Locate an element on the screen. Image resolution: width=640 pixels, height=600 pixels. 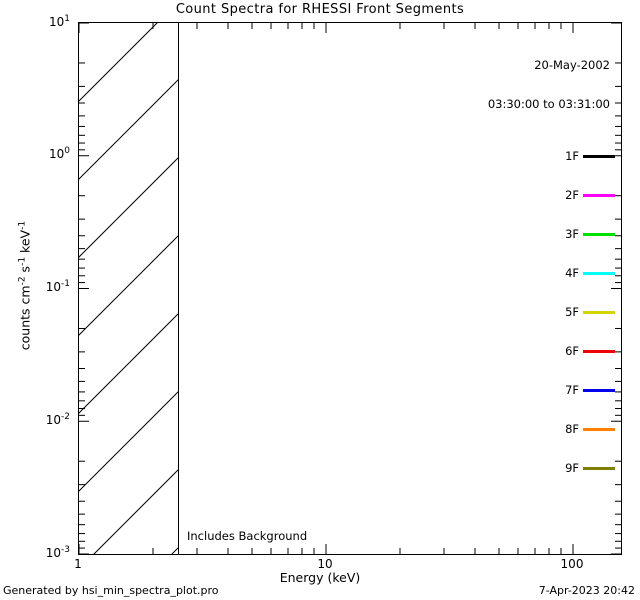
y-axis-title-sup3: -1 is located at coordinates (22, 225).